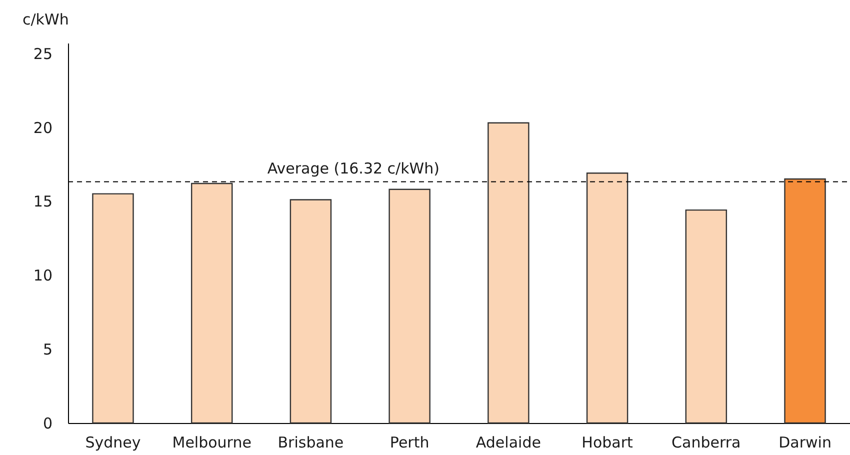 The height and width of the screenshot is (455, 850). What do you see at coordinates (45, 19) in the screenshot?
I see `y-axis-title: c/kWh` at bounding box center [45, 19].